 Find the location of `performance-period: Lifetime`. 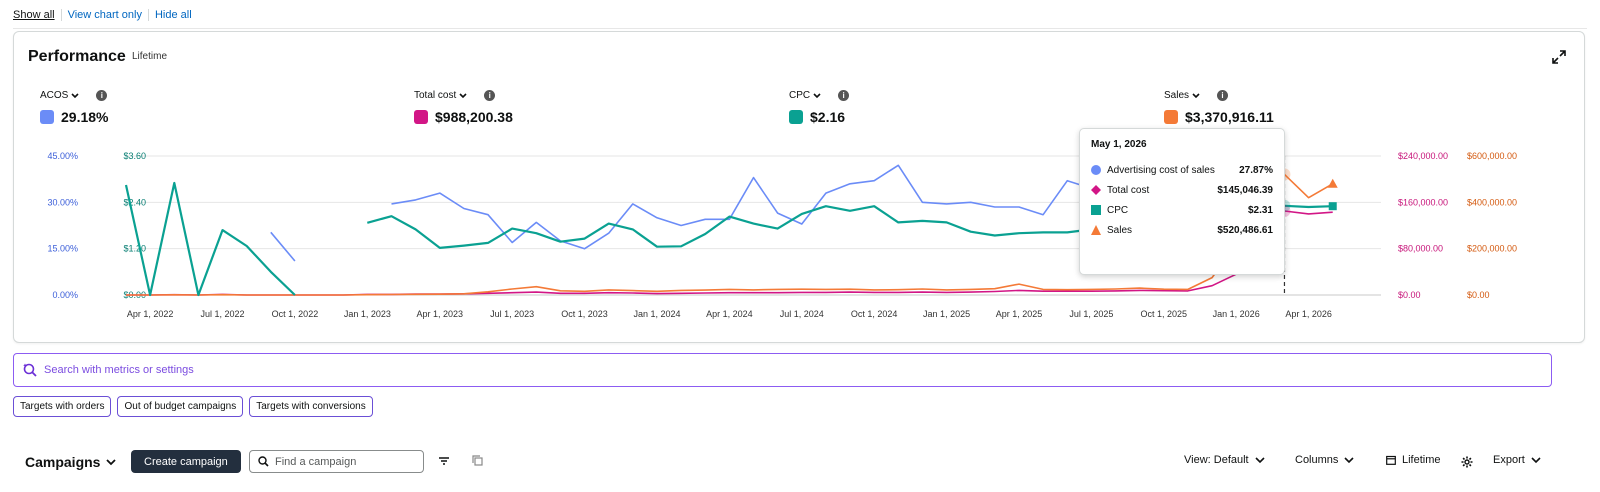

performance-period: Lifetime is located at coordinates (150, 56).